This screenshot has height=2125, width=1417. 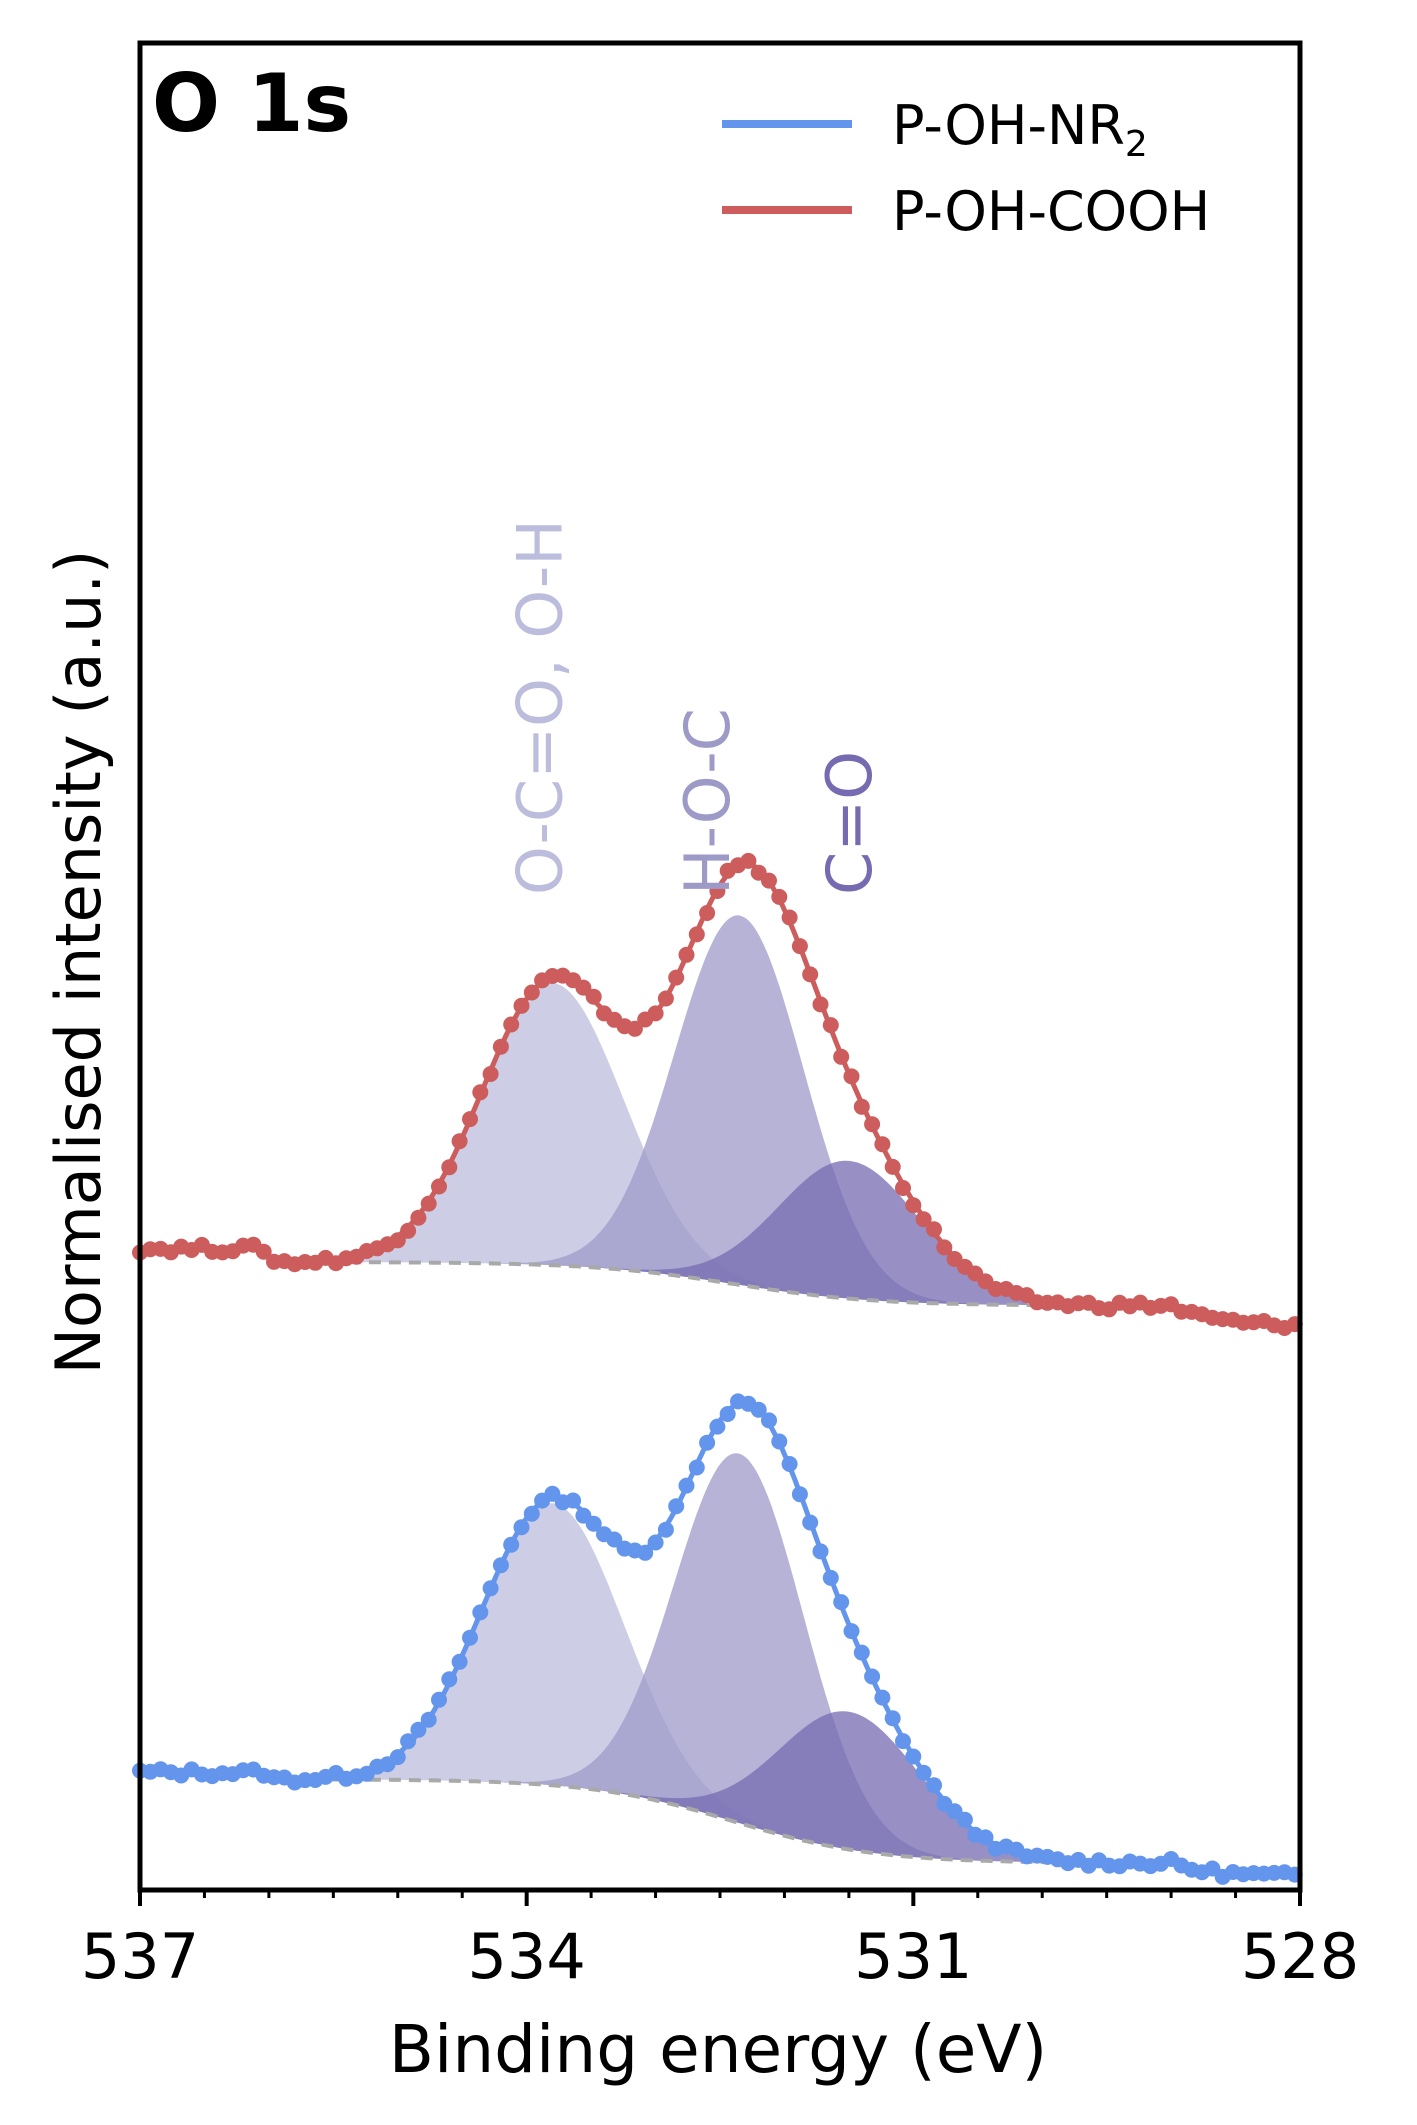 I want to click on legend: P-OH-NR2 P-OH-COOH, so click(x=966, y=168).